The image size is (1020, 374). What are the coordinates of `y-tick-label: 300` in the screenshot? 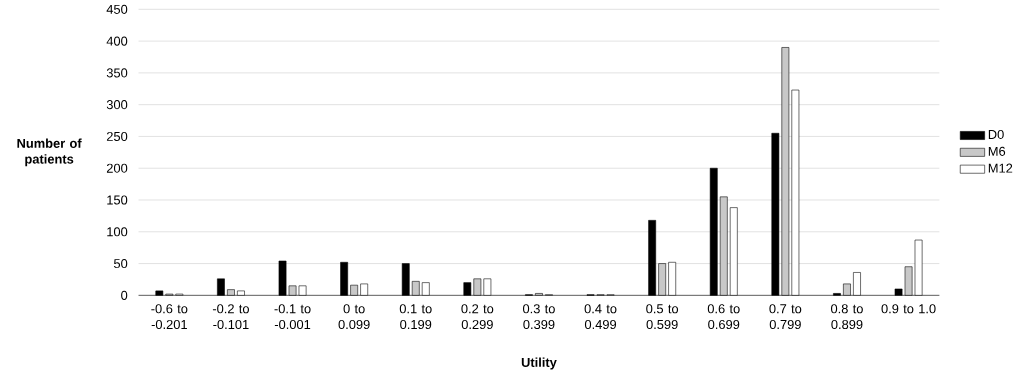 It's located at (117, 104).